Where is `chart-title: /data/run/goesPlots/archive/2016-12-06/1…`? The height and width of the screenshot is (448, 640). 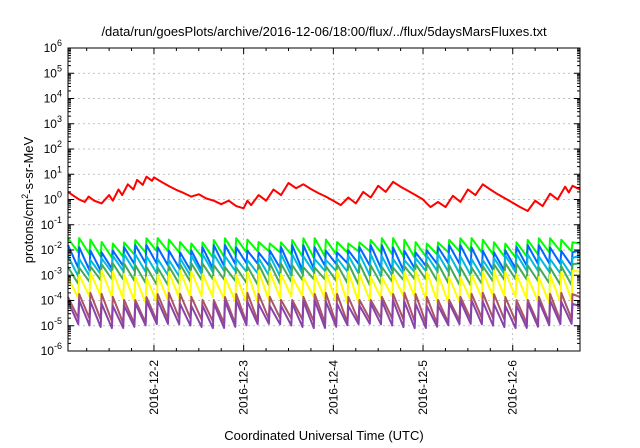 chart-title: /data/run/goesPlots/archive/2016-12-06/1… is located at coordinates (324, 31).